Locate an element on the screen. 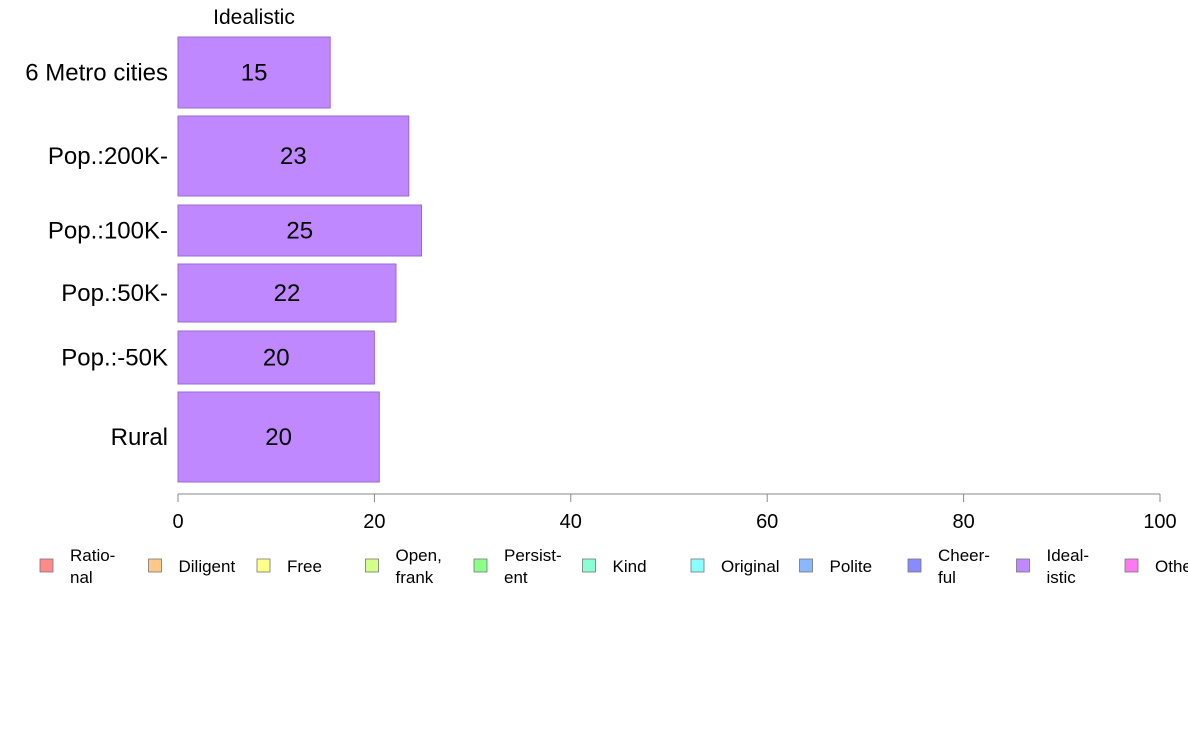 This screenshot has height=736, width=1188. legend-label: Cheer- is located at coordinates (964, 555).